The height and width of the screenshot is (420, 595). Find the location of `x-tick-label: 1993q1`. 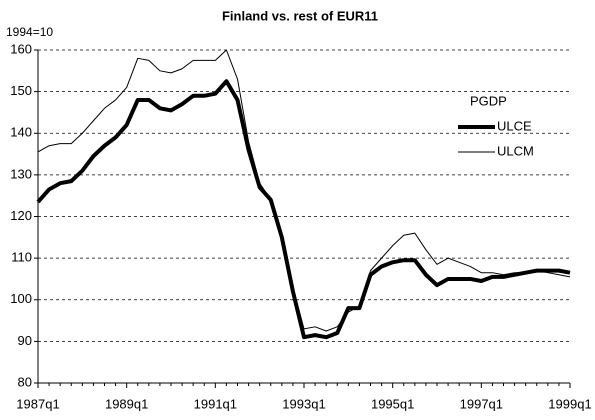

x-tick-label: 1993q1 is located at coordinates (303, 403).